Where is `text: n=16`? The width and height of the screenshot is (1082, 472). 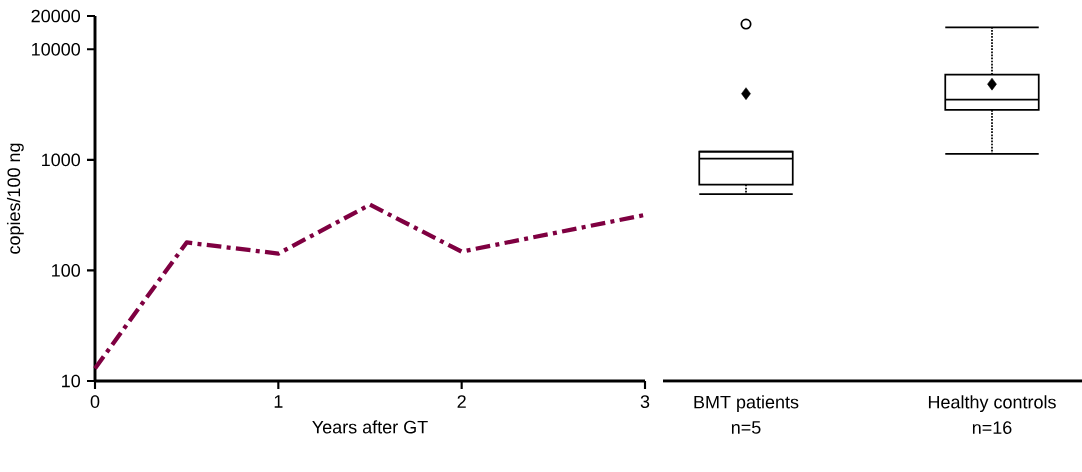 text: n=16 is located at coordinates (992, 427).